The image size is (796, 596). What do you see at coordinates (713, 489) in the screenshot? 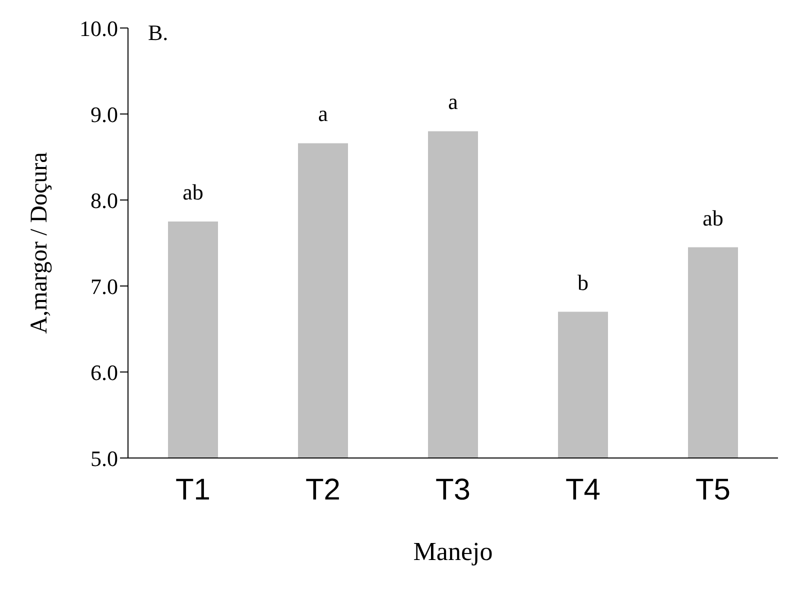
I see `x-tick-label: T5` at bounding box center [713, 489].